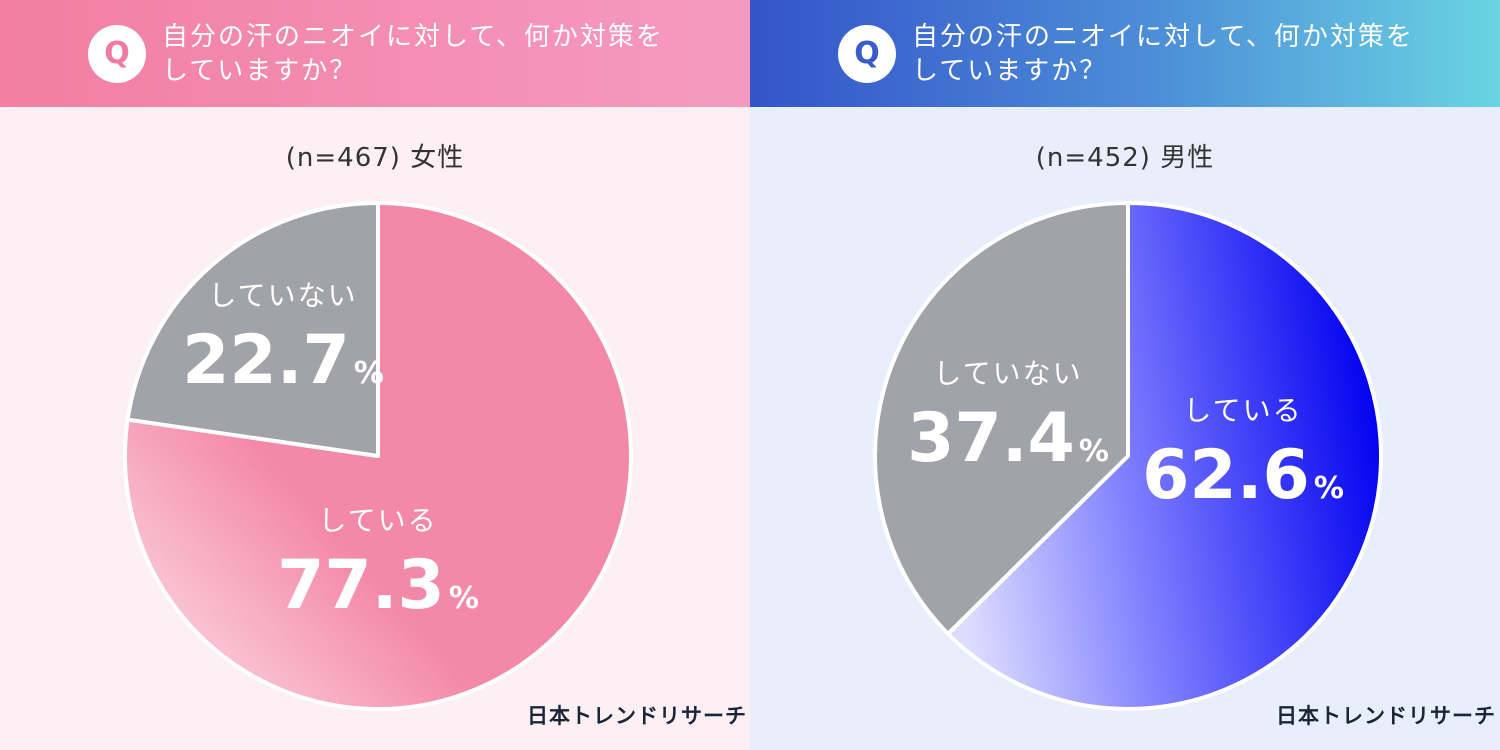  What do you see at coordinates (1008, 438) in the screenshot?
I see `slice-value-label: 37.4%` at bounding box center [1008, 438].